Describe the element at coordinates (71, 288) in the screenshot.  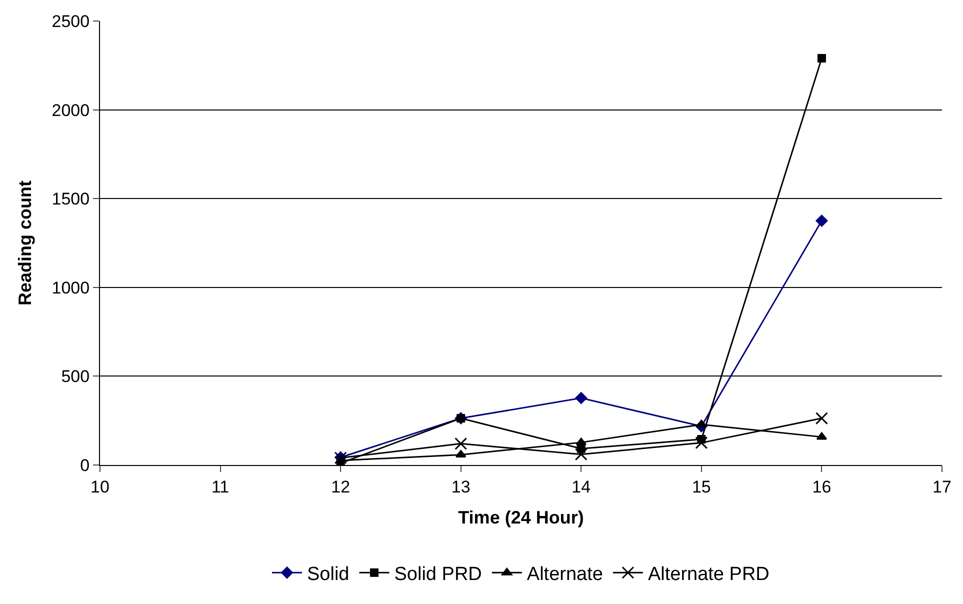
I see `y-tick-label: 1000` at that location.